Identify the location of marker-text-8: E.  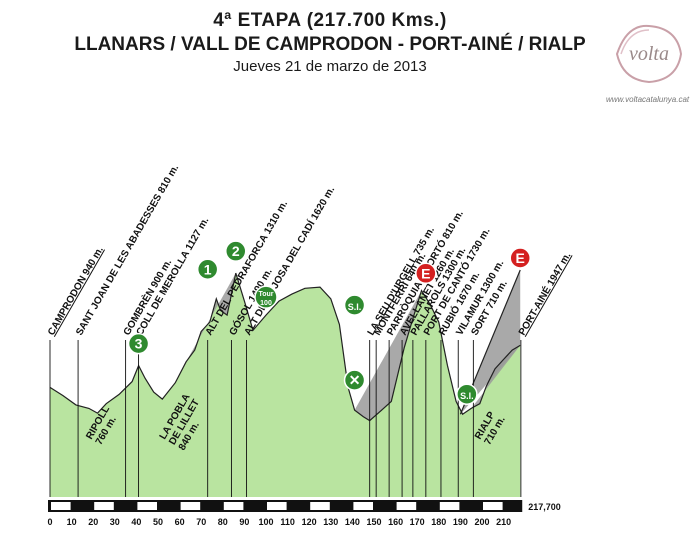
(520, 258).